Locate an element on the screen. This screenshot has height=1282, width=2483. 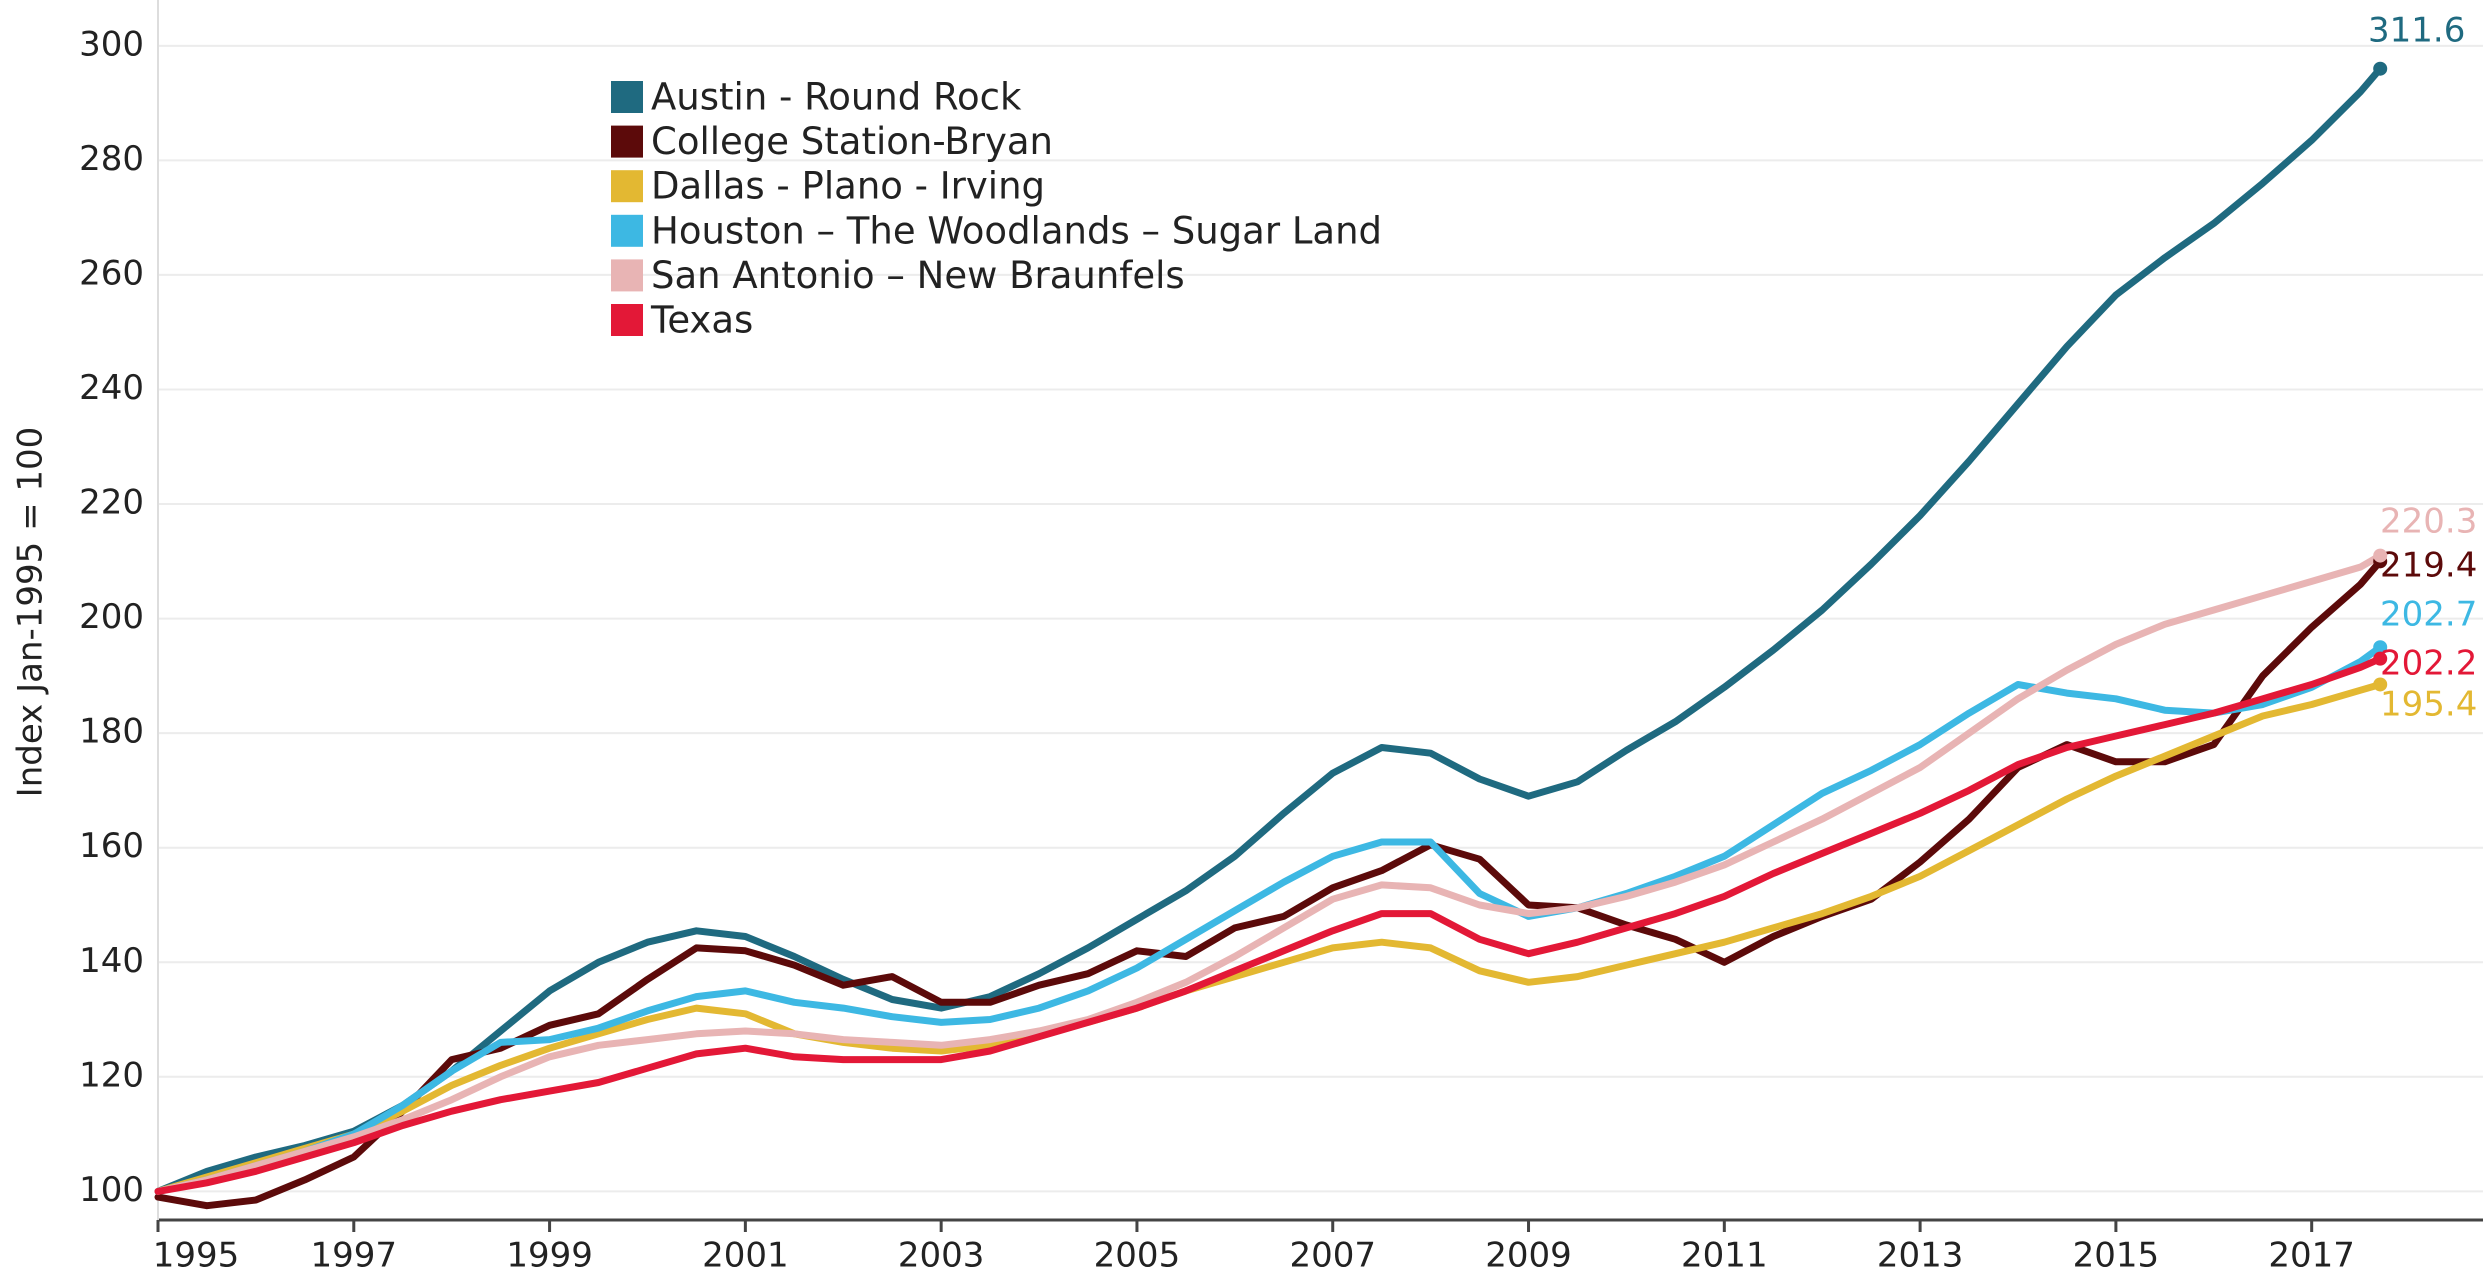
end-label: 219.4 is located at coordinates (2428, 566).